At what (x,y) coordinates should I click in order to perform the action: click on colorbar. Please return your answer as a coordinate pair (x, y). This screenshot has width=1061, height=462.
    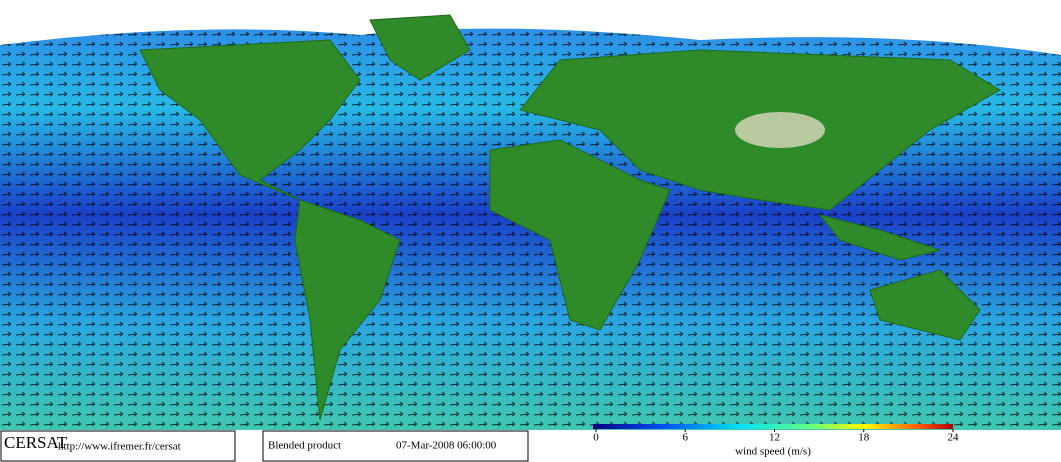
    Looking at the image, I should click on (773, 426).